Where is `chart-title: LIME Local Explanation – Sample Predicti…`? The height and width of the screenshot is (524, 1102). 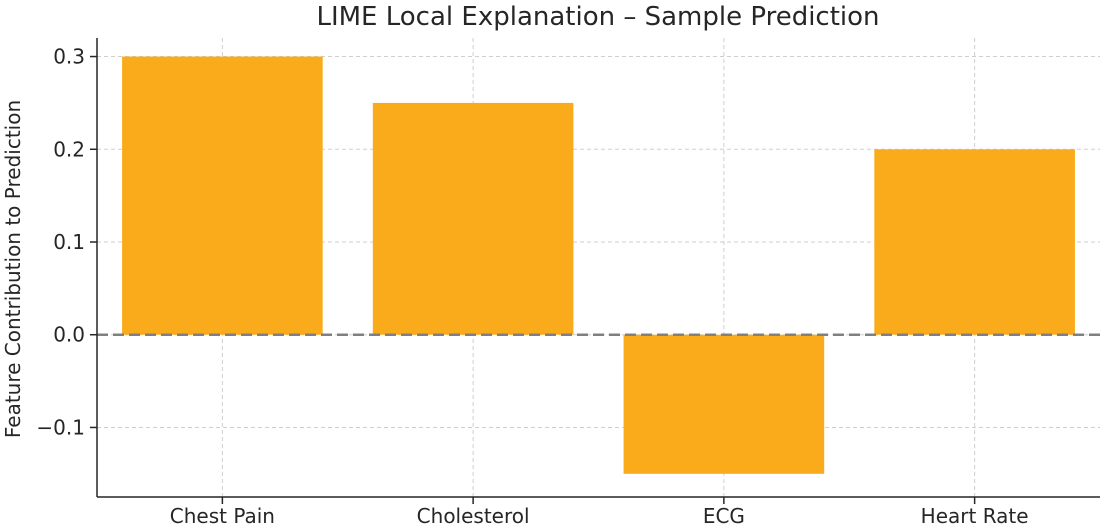
chart-title: LIME Local Explanation – Sample Predicti… is located at coordinates (597, 17).